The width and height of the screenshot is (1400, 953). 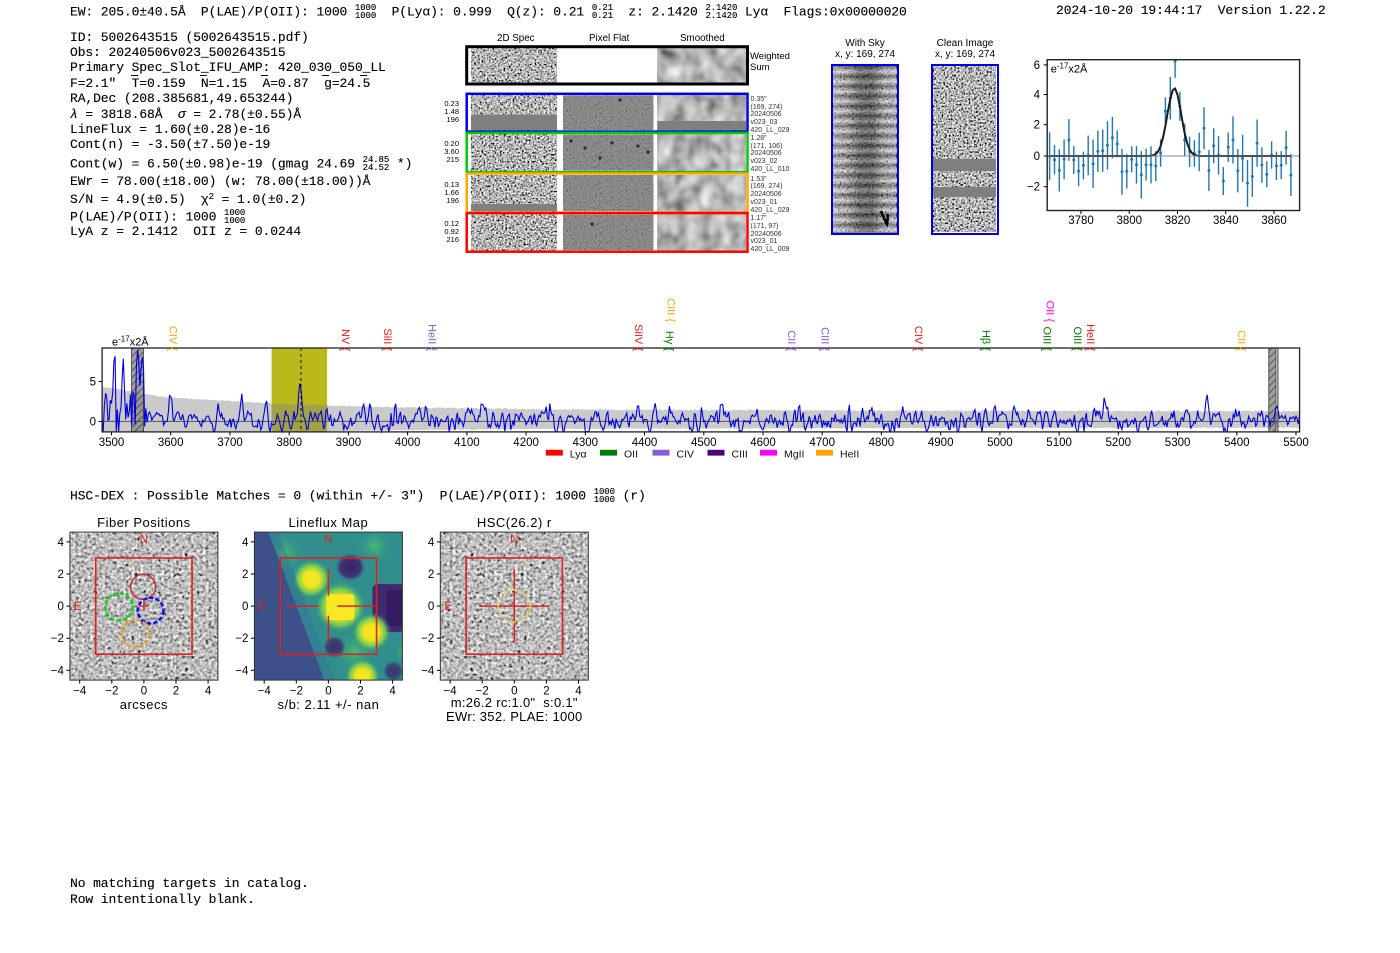 I want to click on svg-text: 3780, so click(x=1081, y=221).